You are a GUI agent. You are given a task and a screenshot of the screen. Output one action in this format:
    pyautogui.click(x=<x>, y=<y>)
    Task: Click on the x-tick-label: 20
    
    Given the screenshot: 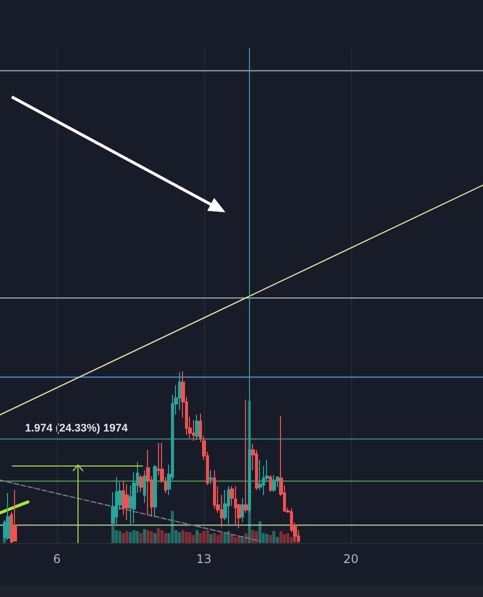 What is the action you would take?
    pyautogui.click(x=351, y=559)
    